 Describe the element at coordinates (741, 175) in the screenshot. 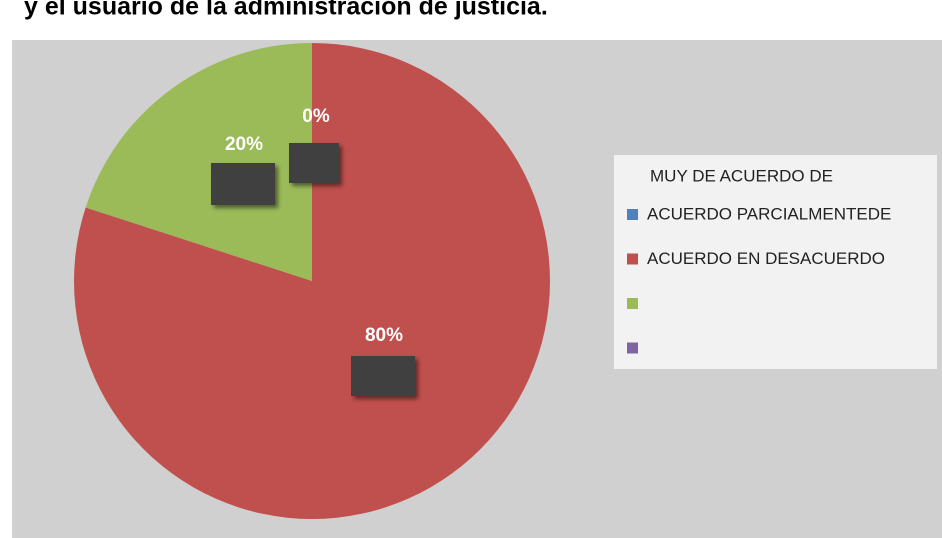

I see `legend-header: MUY DE ACUERDO DE` at that location.